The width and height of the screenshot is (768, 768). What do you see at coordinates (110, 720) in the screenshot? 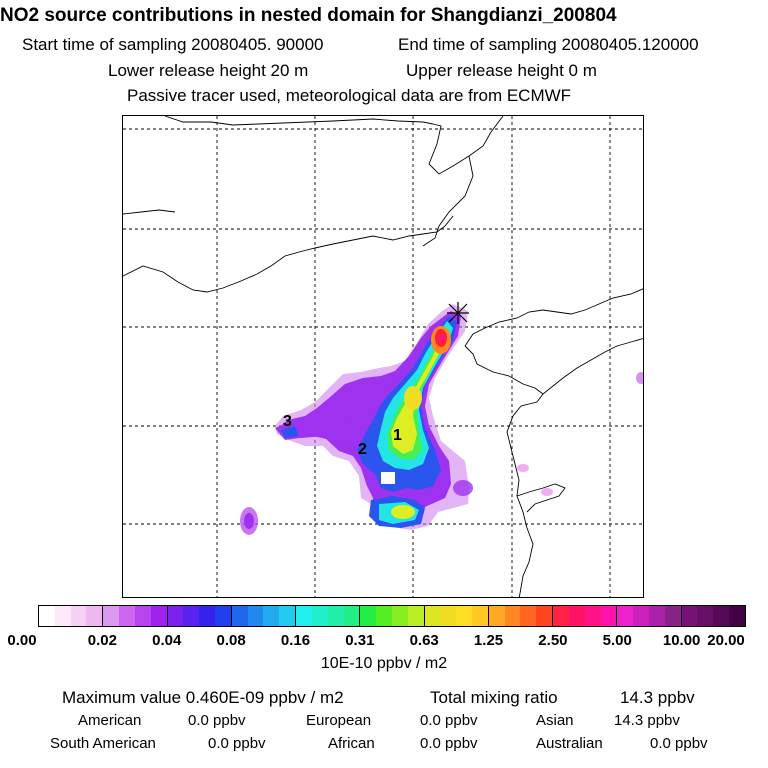
I see `american-label: American` at bounding box center [110, 720].